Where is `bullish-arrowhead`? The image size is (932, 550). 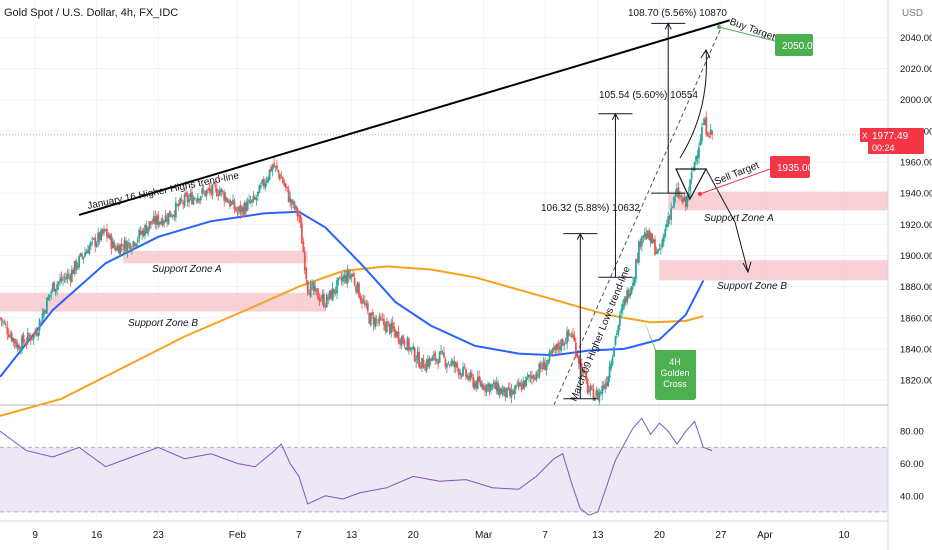 bullish-arrowhead is located at coordinates (705, 53).